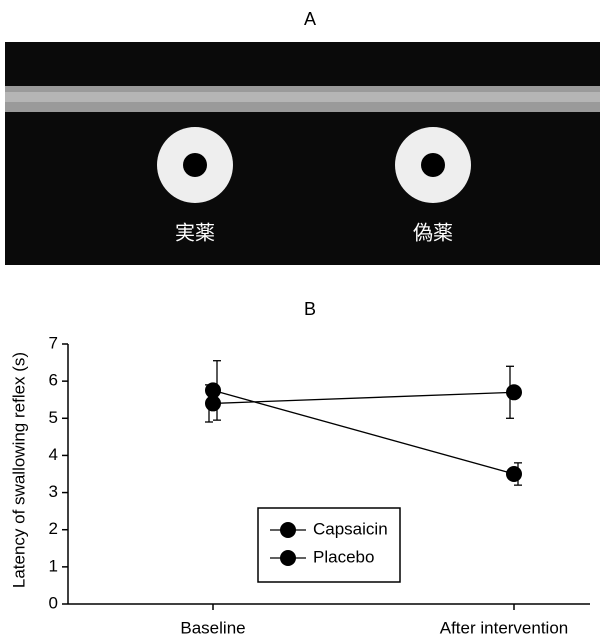 This screenshot has width=605, height=644. What do you see at coordinates (433, 233) in the screenshot?
I see `caption: 偽薬` at bounding box center [433, 233].